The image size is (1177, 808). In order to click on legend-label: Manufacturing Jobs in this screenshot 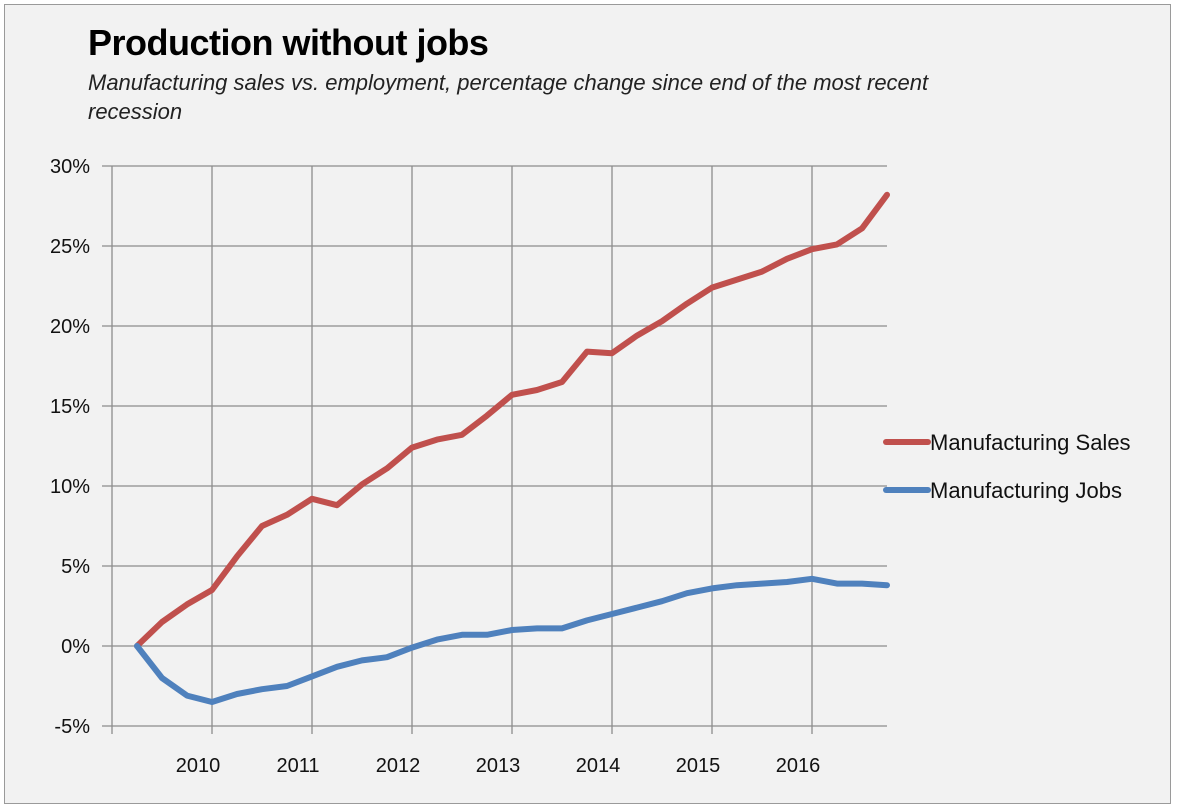, I will do `click(1026, 490)`.